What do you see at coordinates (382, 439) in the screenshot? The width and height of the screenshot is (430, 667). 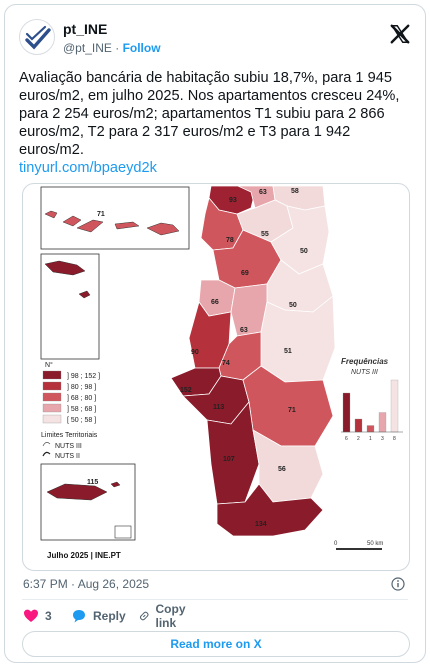 I see `freq-count-label: 3` at bounding box center [382, 439].